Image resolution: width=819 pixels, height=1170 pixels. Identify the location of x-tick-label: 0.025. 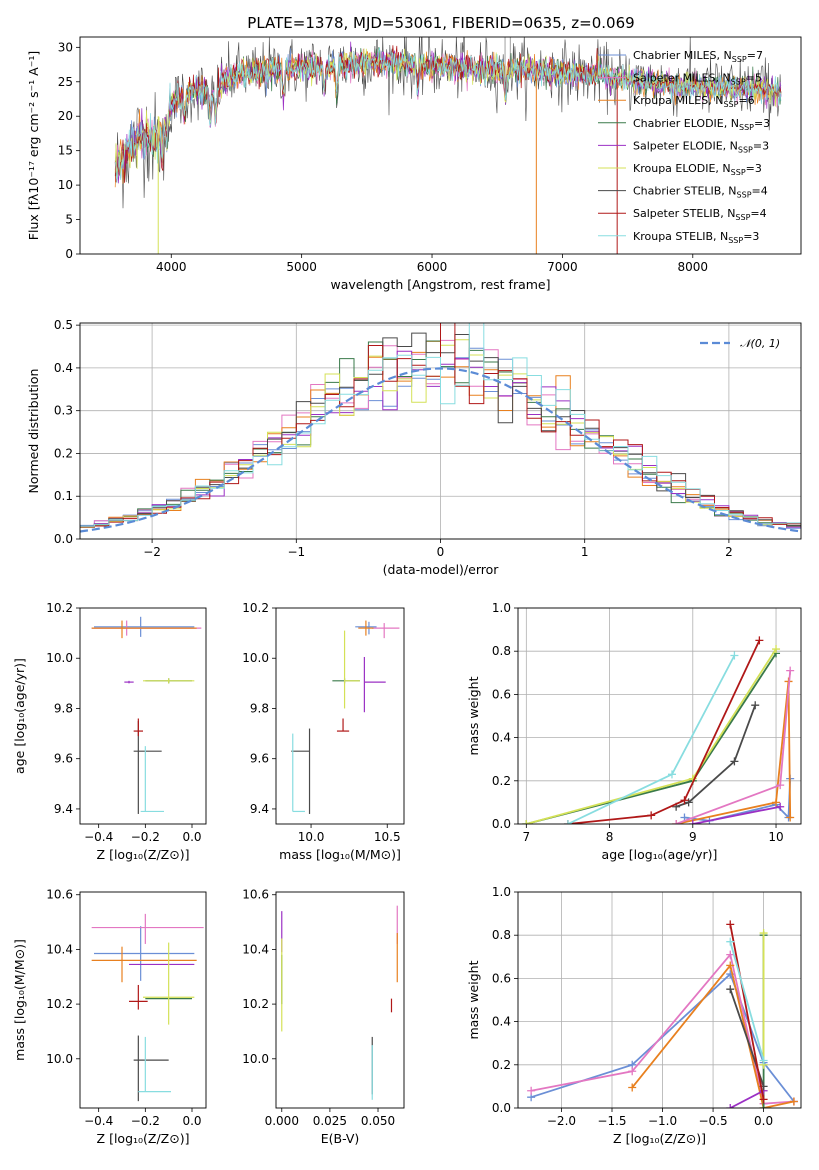
(330, 1121).